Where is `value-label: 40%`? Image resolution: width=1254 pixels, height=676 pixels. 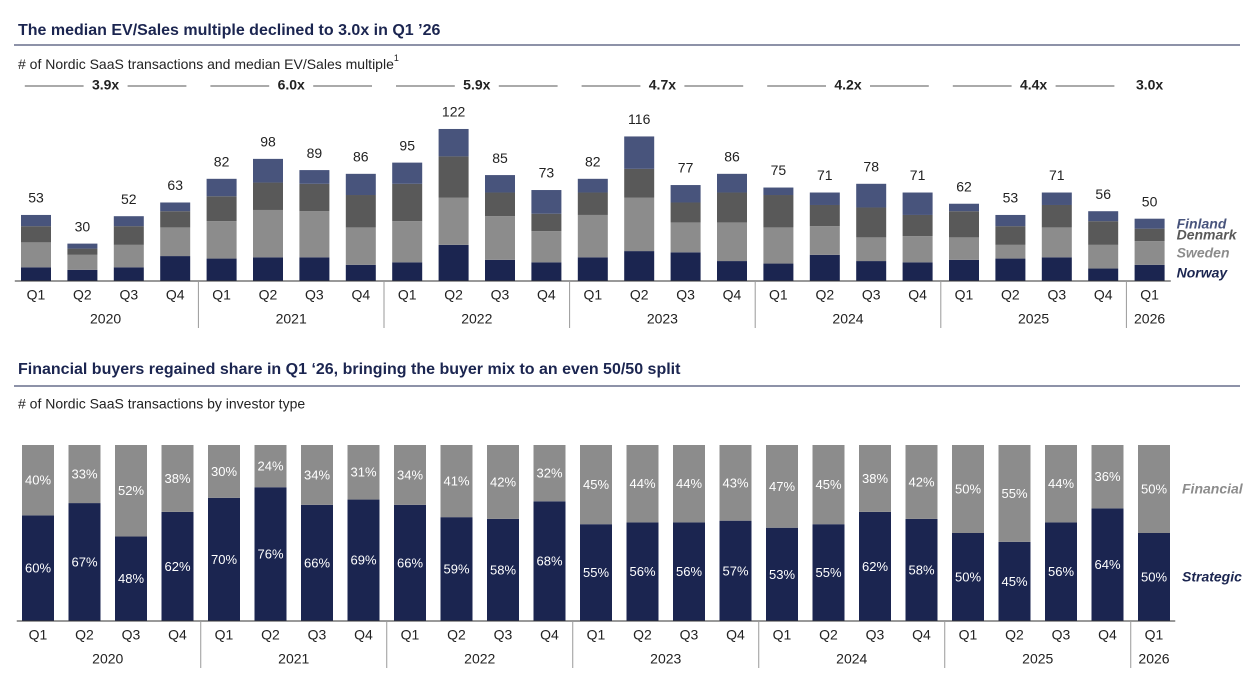 value-label: 40% is located at coordinates (38, 480).